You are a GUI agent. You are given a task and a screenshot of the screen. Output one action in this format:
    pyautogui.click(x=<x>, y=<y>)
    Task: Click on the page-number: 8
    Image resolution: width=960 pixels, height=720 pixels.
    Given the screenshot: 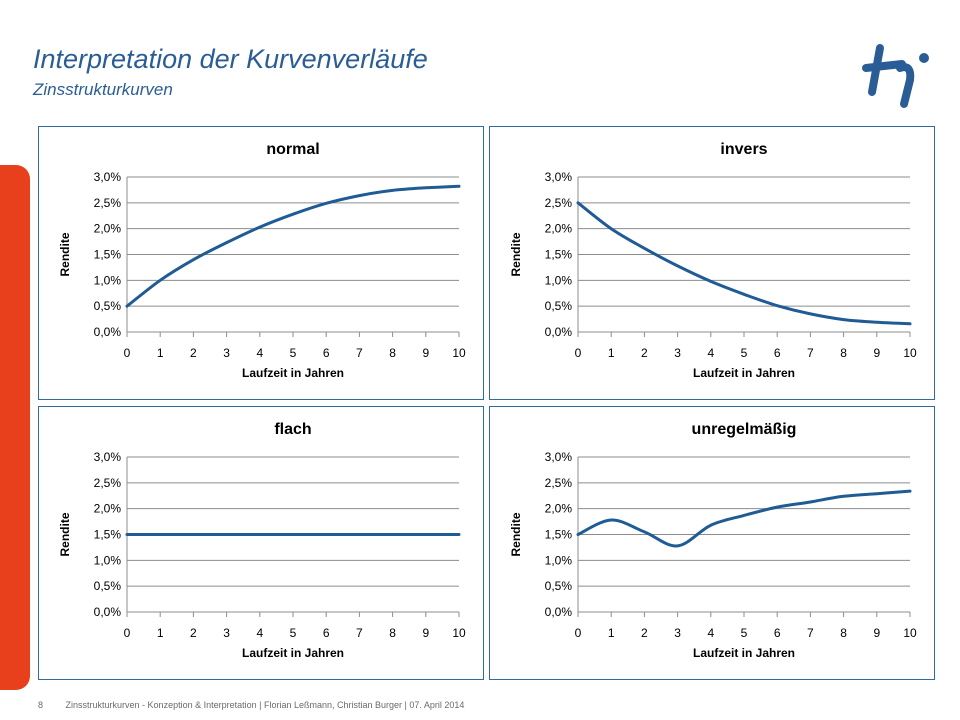 What is the action you would take?
    pyautogui.click(x=41, y=705)
    